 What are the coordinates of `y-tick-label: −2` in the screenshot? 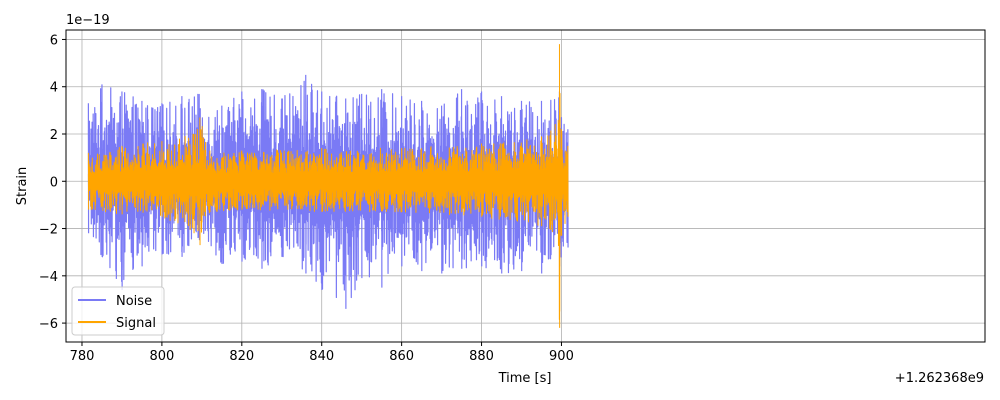 It's located at (48, 230).